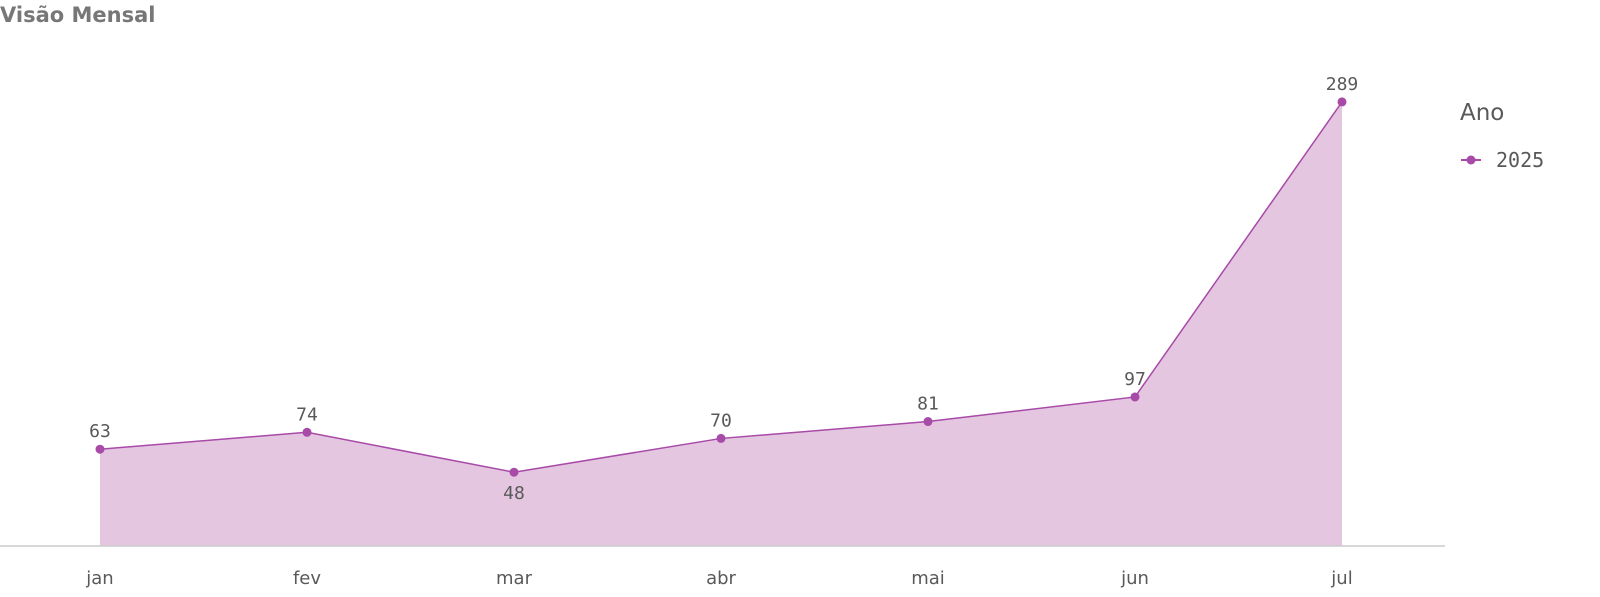  I want to click on legend-marker, so click(1471, 160).